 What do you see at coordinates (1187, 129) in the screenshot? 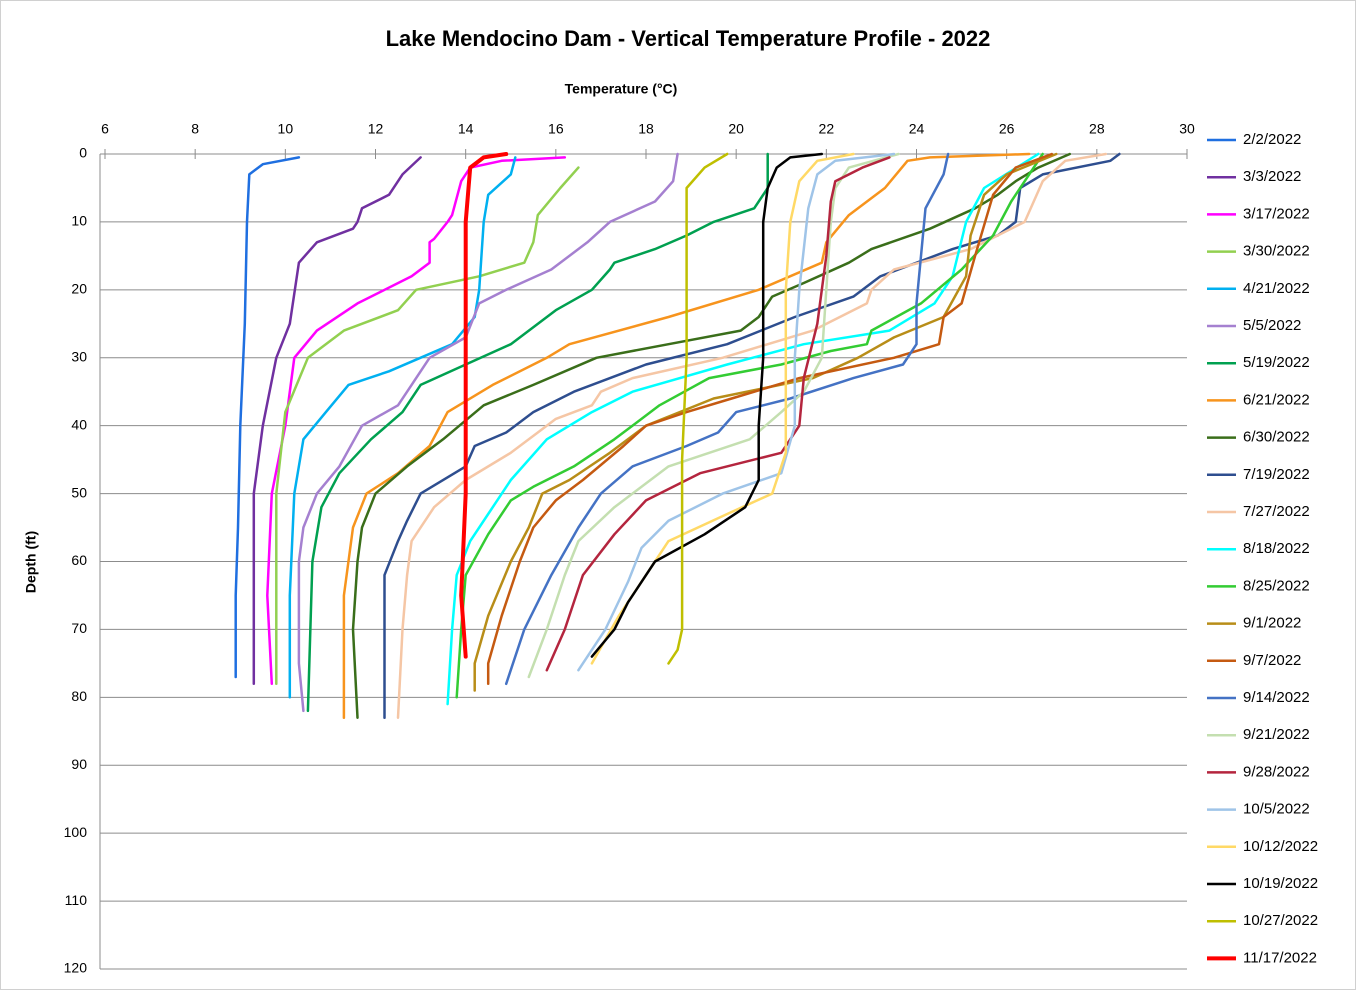
I see `x-tick-label: 30` at bounding box center [1187, 129].